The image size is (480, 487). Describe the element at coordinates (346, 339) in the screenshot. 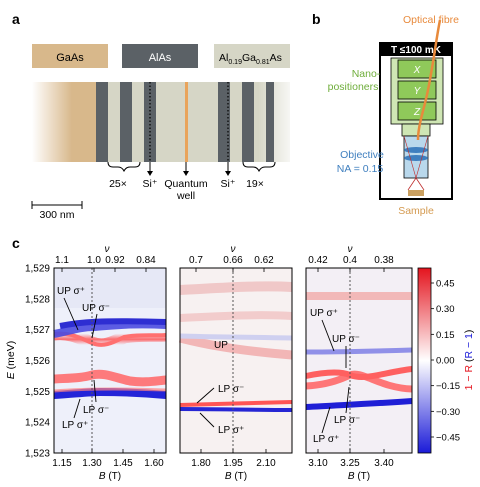

I see `s3-up-sigma-minus: UP σ⁻` at that location.